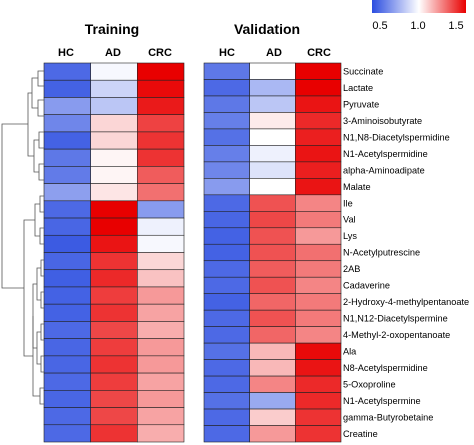 This screenshot has width=474, height=445. What do you see at coordinates (272, 187) in the screenshot?
I see `validation-cell-r7-c1` at bounding box center [272, 187].